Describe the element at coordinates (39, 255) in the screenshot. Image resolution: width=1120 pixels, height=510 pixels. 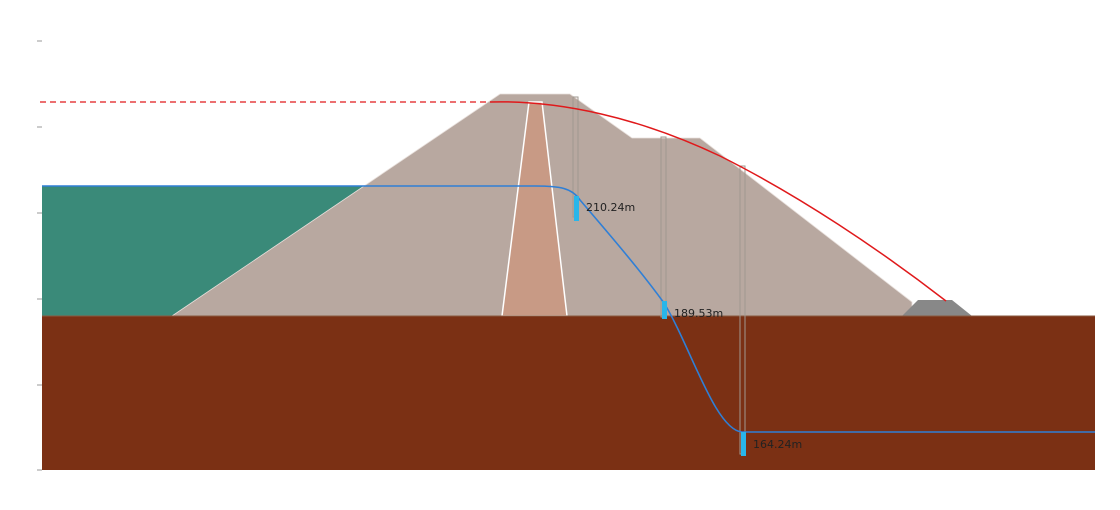
I see `axis-ticks` at that location.